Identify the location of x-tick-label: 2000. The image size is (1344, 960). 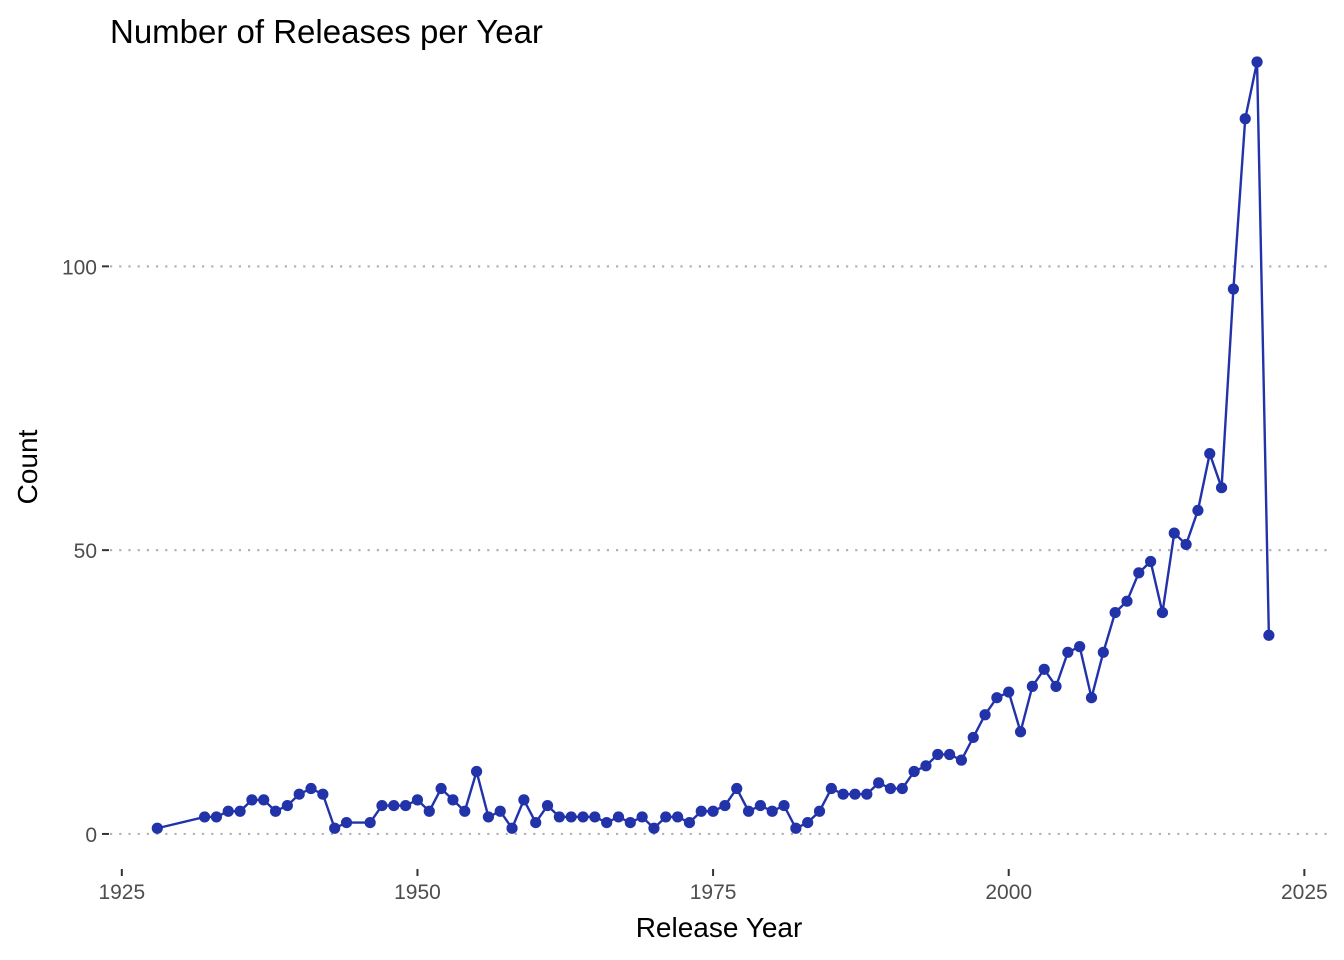
(1008, 892).